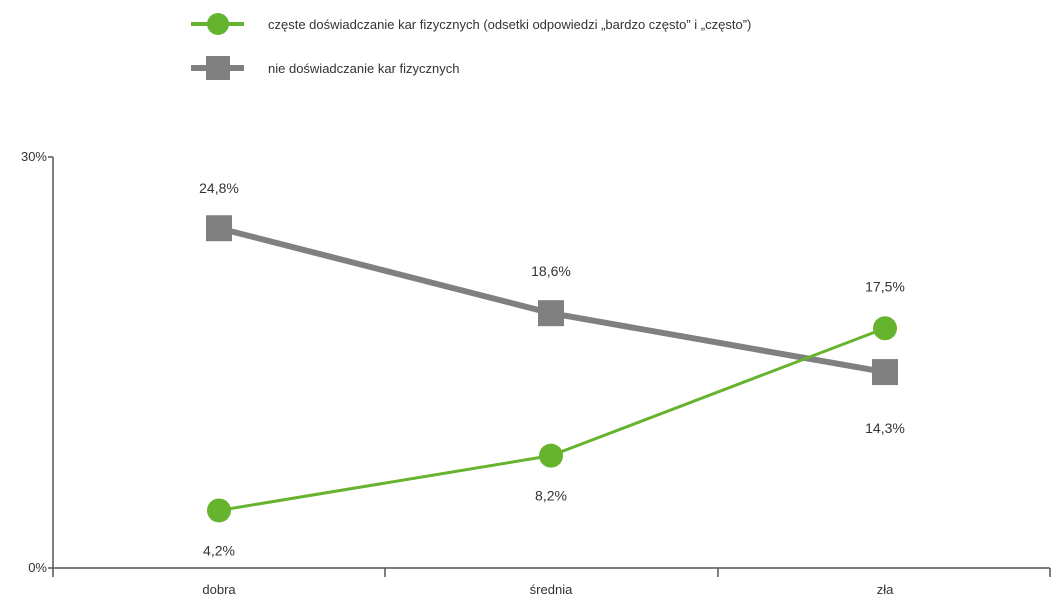  Describe the element at coordinates (885, 589) in the screenshot. I see `x-tick-label: zła` at that location.